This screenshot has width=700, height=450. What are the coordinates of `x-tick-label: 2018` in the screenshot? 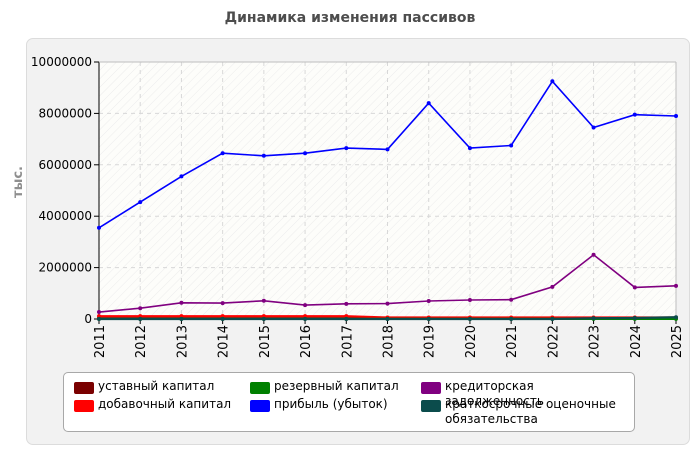 It's located at (389, 341).